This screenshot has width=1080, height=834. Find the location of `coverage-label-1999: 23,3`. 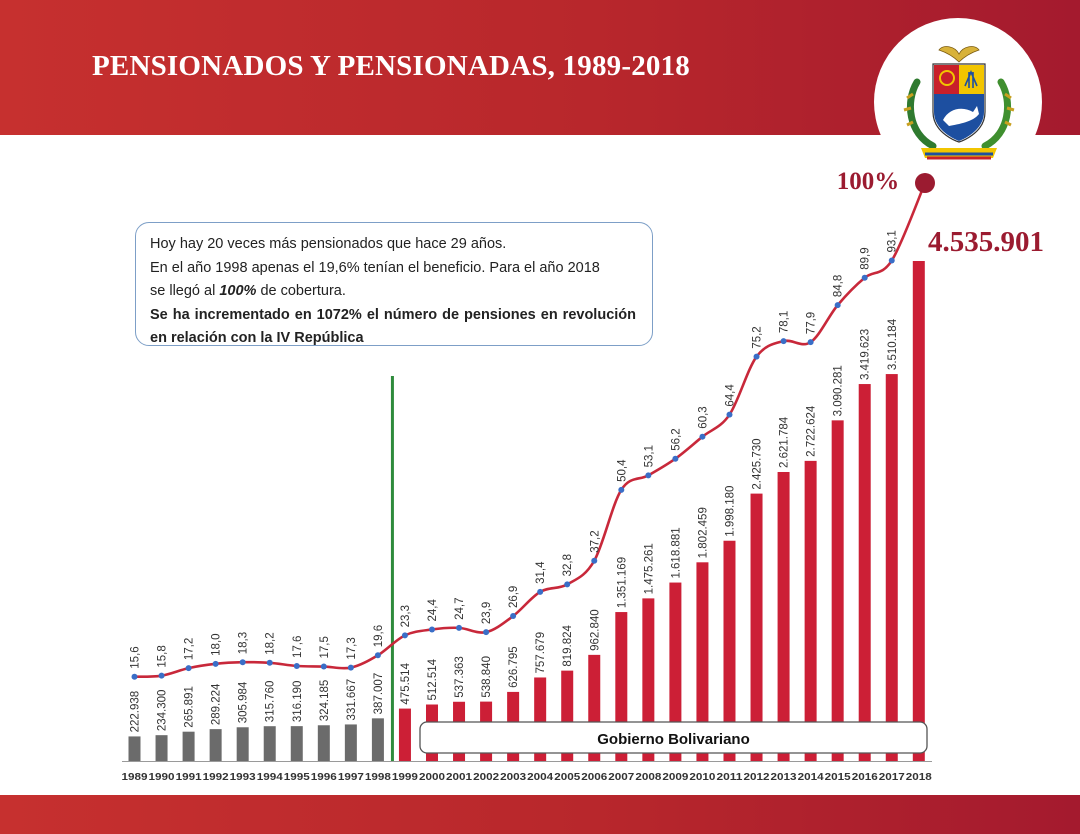

coverage-label-1999: 23,3 is located at coordinates (406, 616).